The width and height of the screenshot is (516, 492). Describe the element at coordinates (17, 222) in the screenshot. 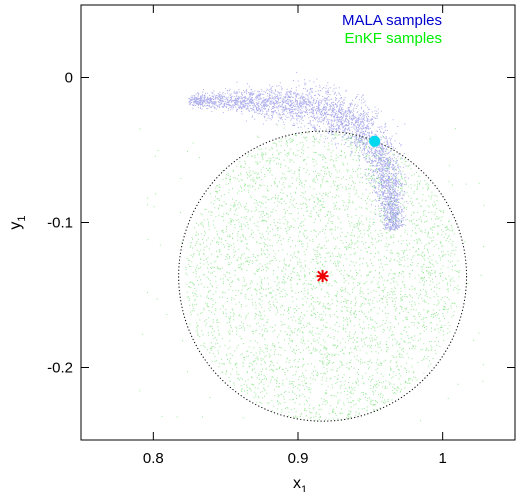

I see `y-axis-label: y1` at that location.